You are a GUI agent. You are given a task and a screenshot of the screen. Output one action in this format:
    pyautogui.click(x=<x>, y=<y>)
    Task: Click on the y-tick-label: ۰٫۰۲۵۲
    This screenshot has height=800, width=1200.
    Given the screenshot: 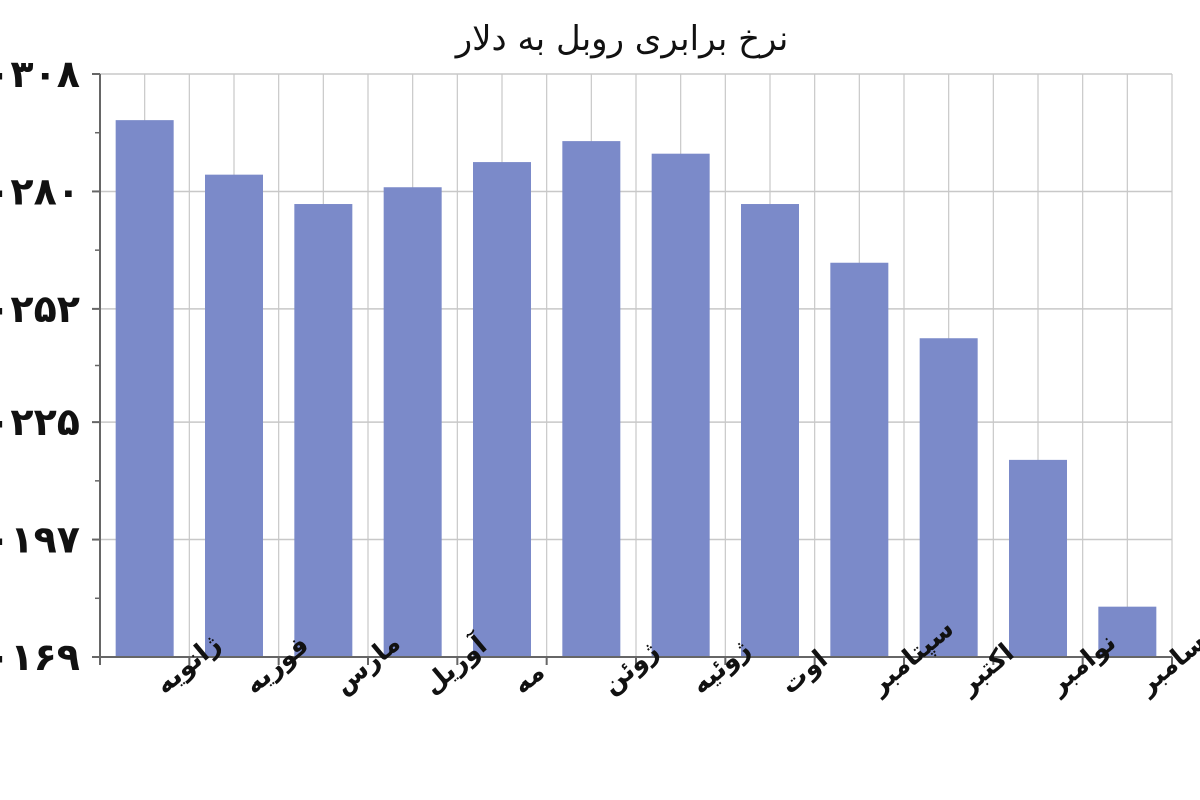 What is the action you would take?
    pyautogui.click(x=40, y=309)
    